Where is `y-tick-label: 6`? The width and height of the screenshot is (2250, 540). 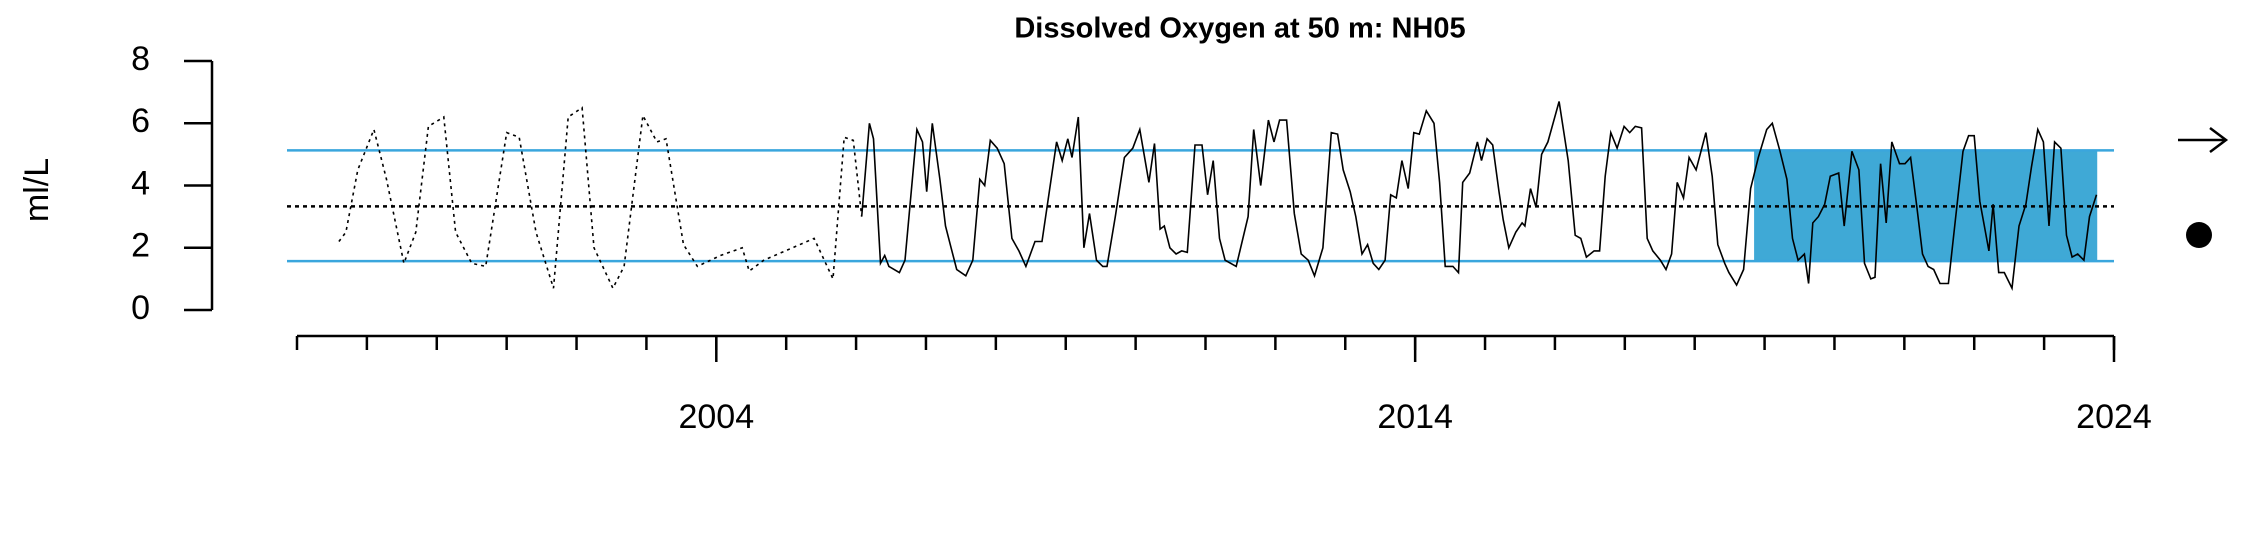 y-tick-label: 6 is located at coordinates (140, 121).